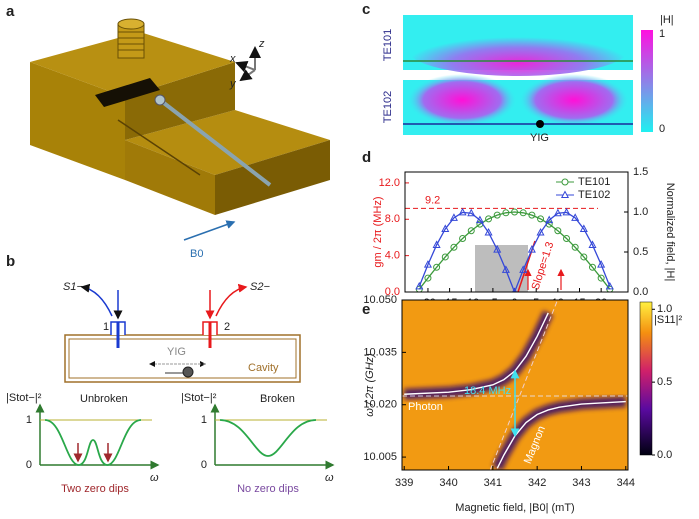 The width and height of the screenshot is (699, 519). What do you see at coordinates (268, 489) in the screenshot?
I see `caption: No zero dips` at bounding box center [268, 489].